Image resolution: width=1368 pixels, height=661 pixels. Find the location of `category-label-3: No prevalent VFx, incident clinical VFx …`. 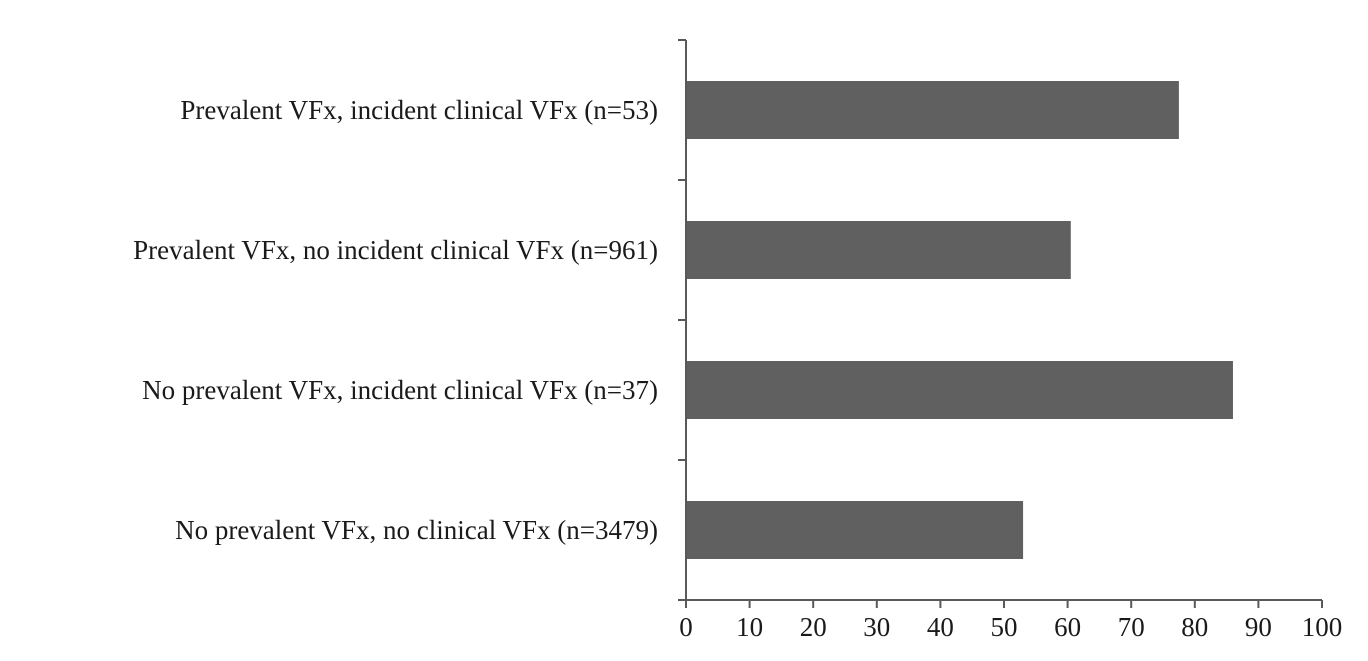

category-label-3: No prevalent VFx, incident clinical VFx … is located at coordinates (400, 390).